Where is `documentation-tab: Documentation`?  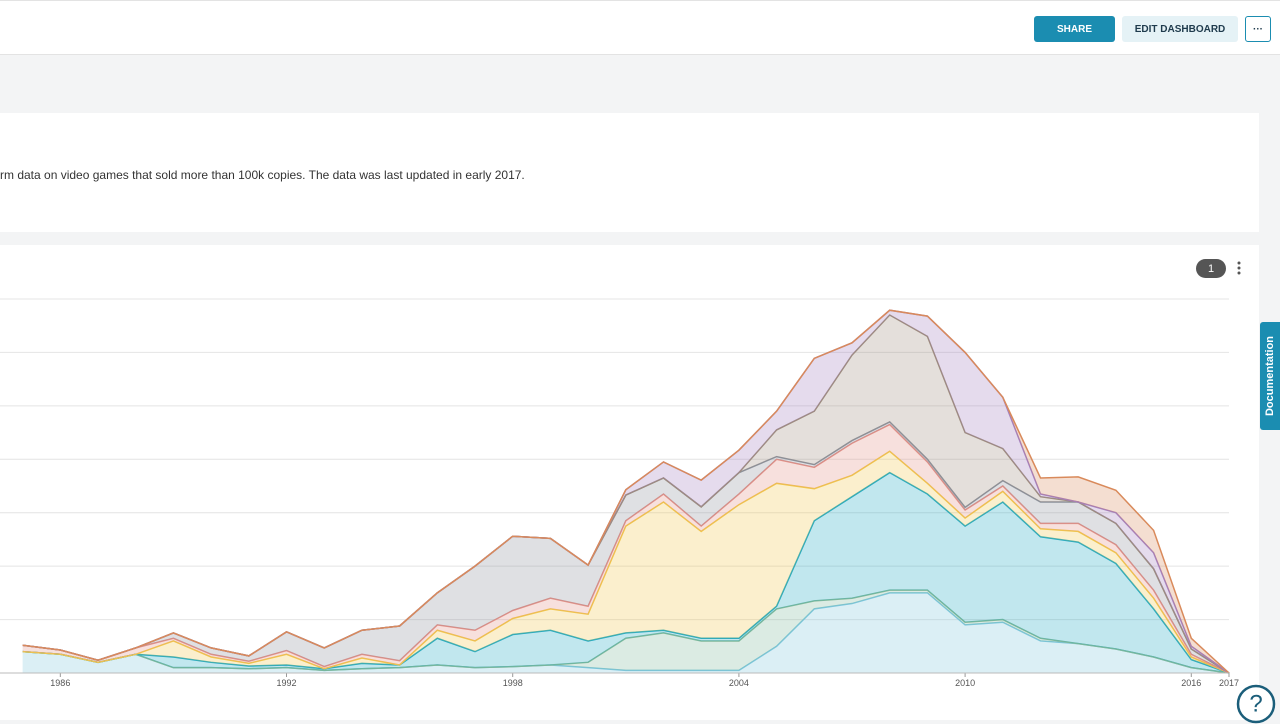
documentation-tab: Documentation is located at coordinates (1270, 376).